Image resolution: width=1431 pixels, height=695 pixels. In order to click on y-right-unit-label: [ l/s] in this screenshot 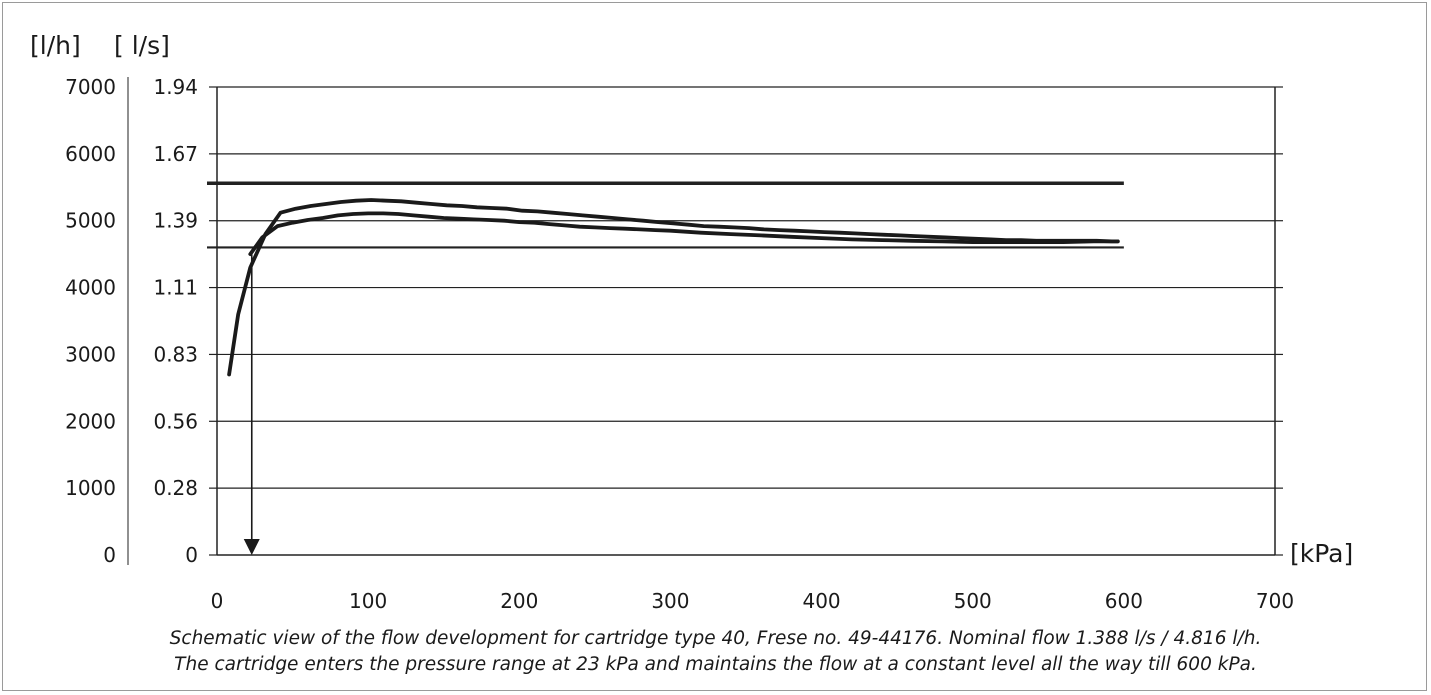, I will do `click(142, 45)`.